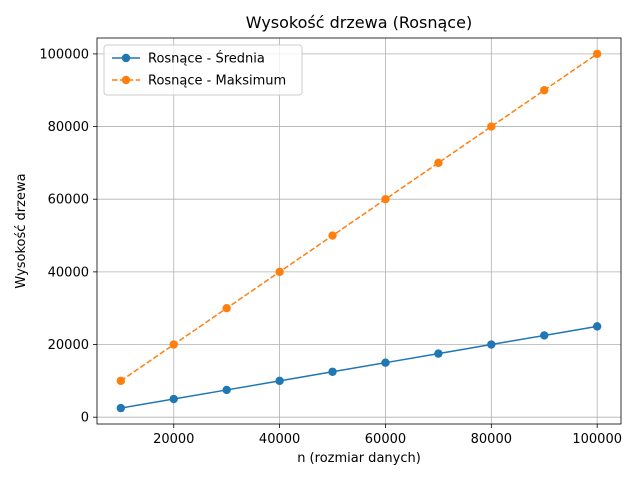 The height and width of the screenshot is (485, 640). Describe the element at coordinates (68, 127) in the screenshot. I see `y-tick-label: 80000` at that location.